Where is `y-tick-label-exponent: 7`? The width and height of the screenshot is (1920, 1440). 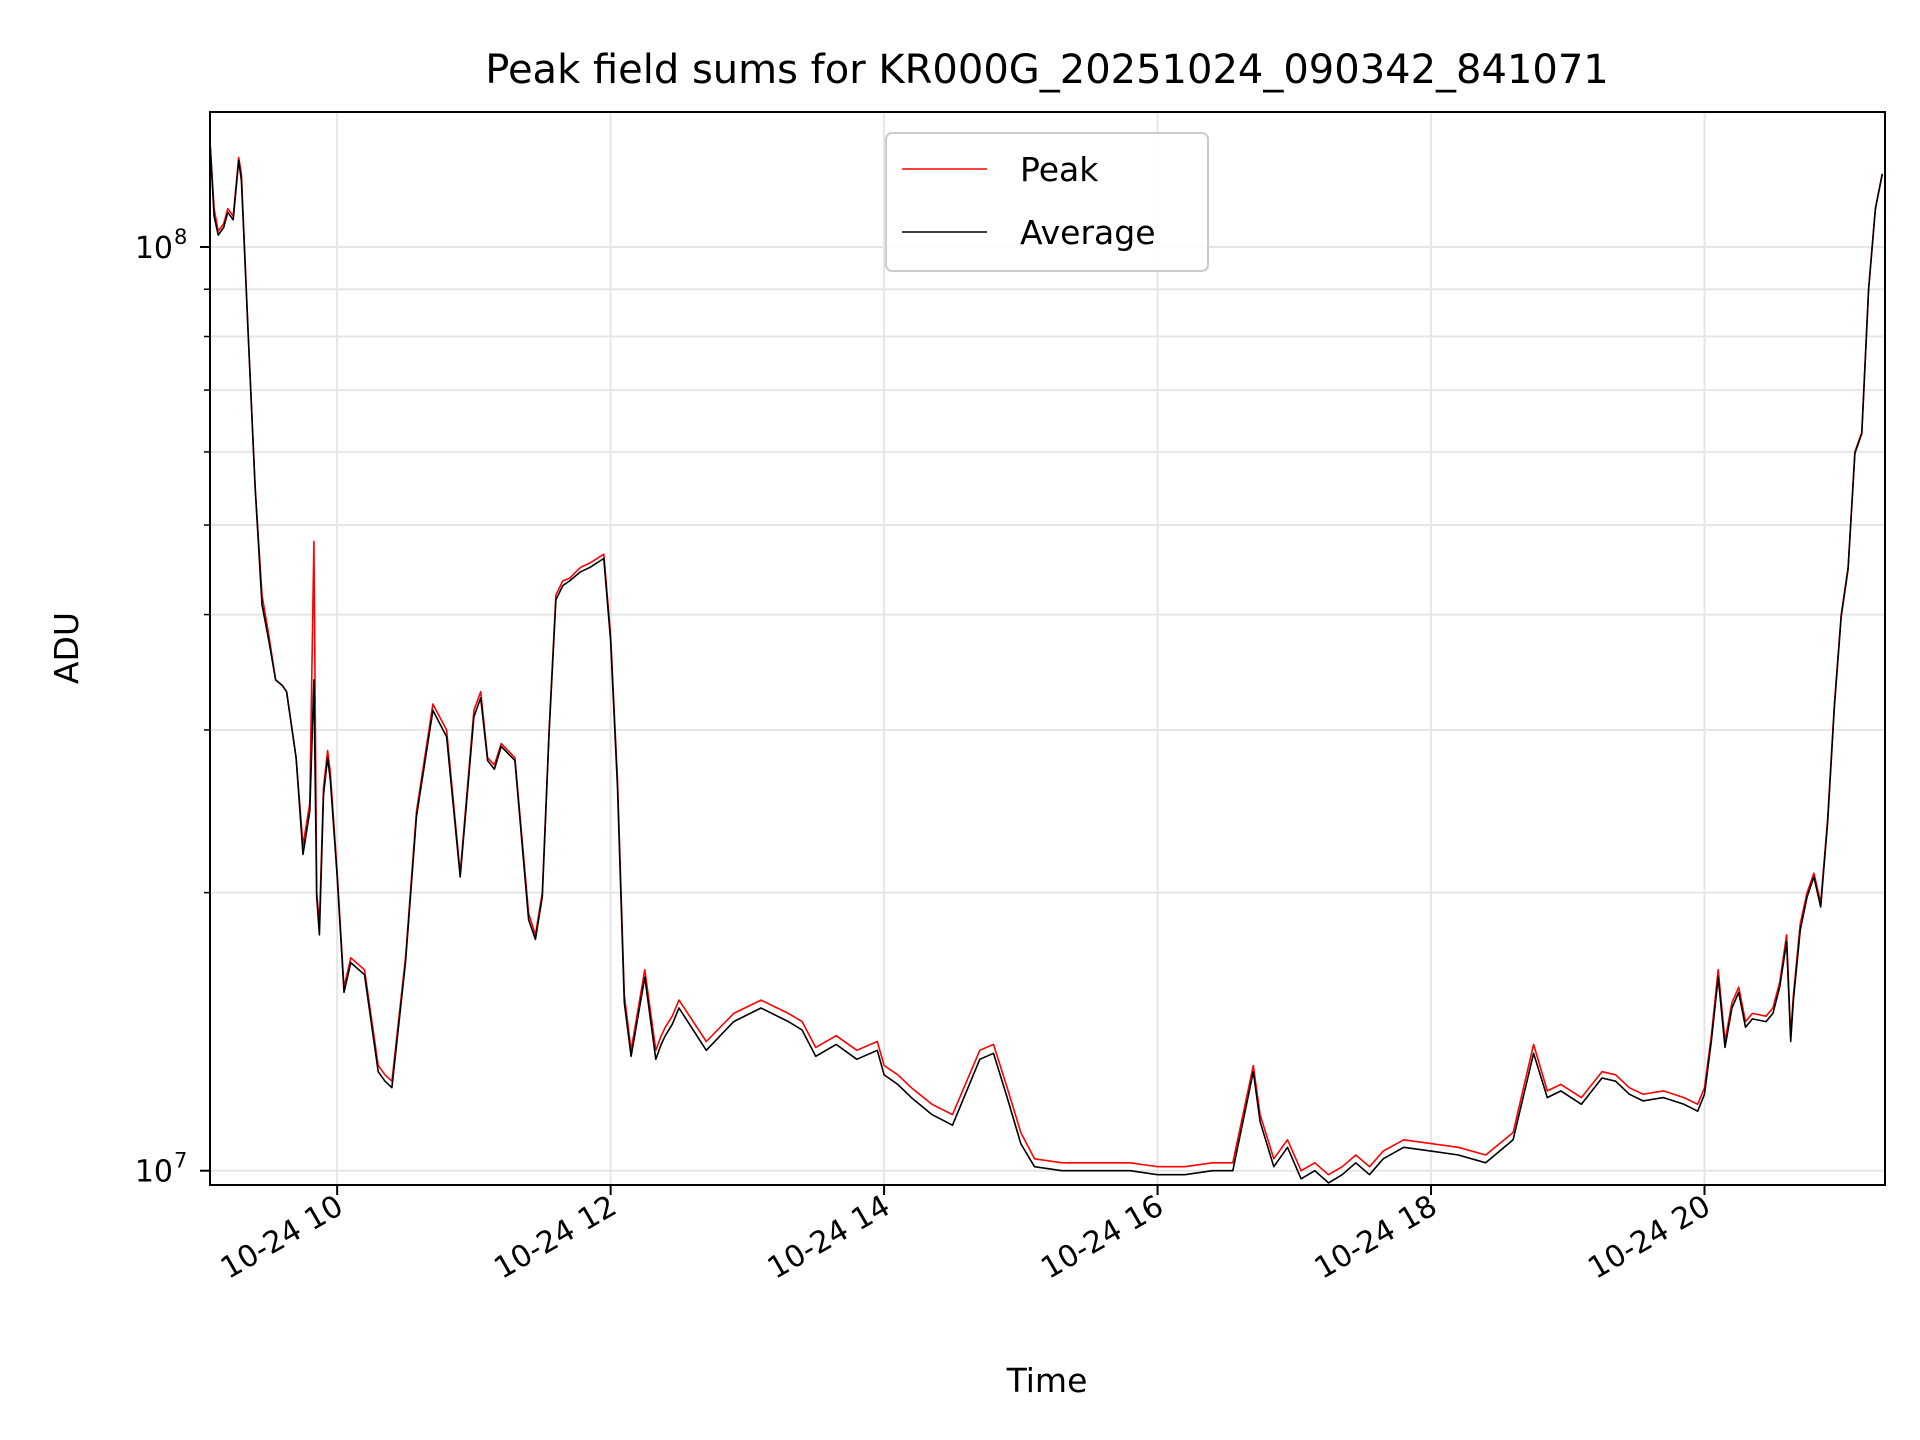 y-tick-label-exponent: 7 is located at coordinates (180, 1161).